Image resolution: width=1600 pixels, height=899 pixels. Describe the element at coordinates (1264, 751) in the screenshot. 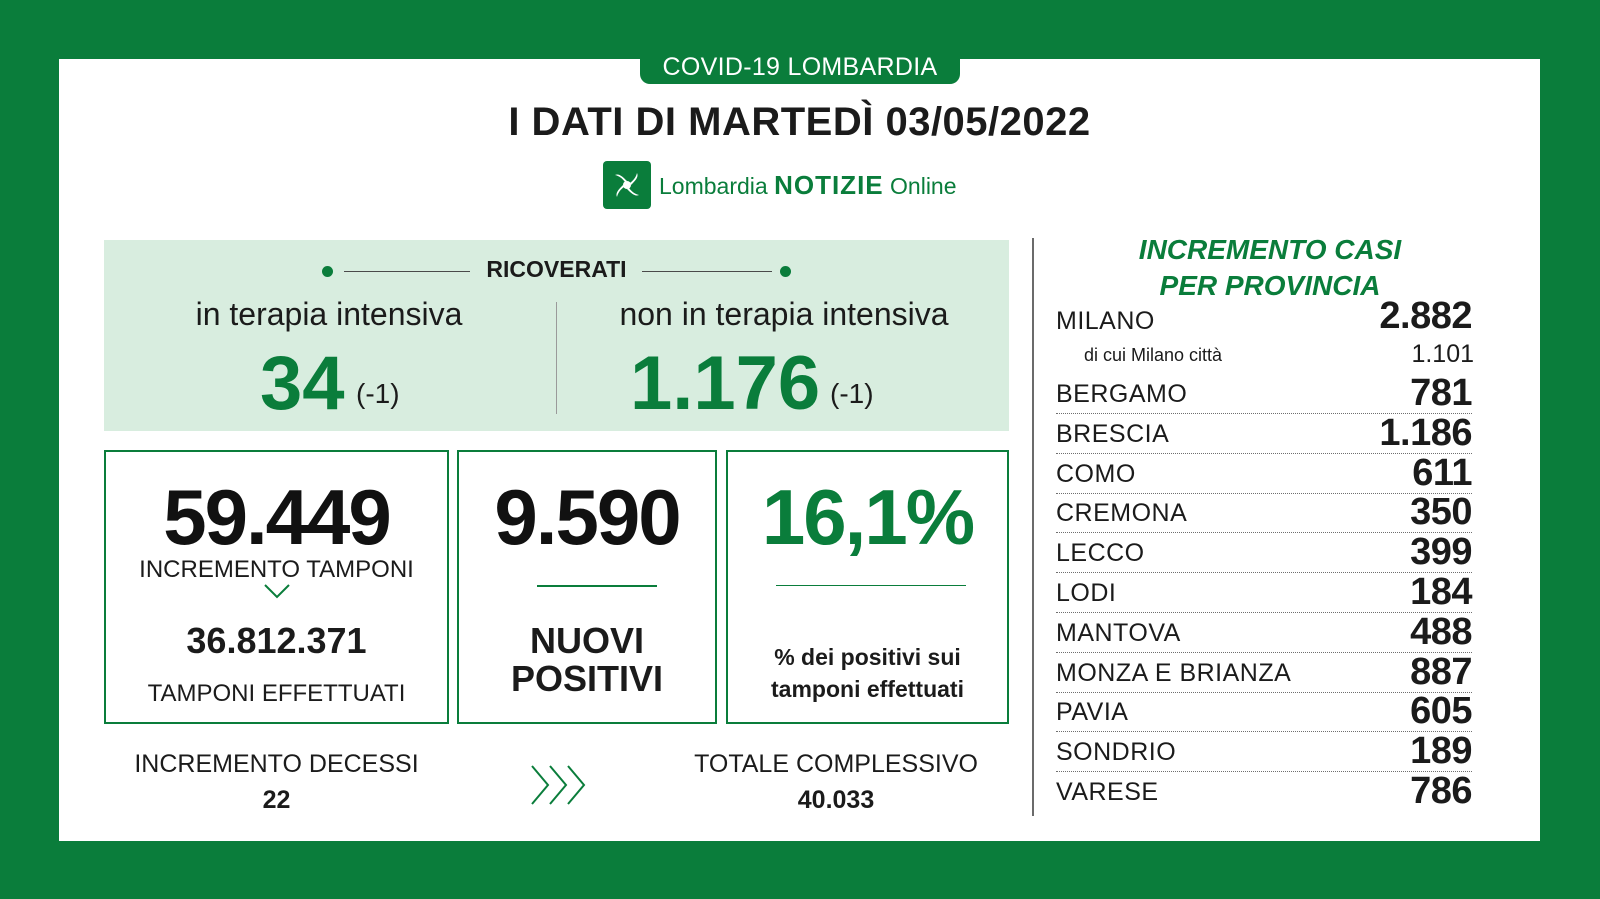

I see `province-row: SONDRIO 189` at that location.